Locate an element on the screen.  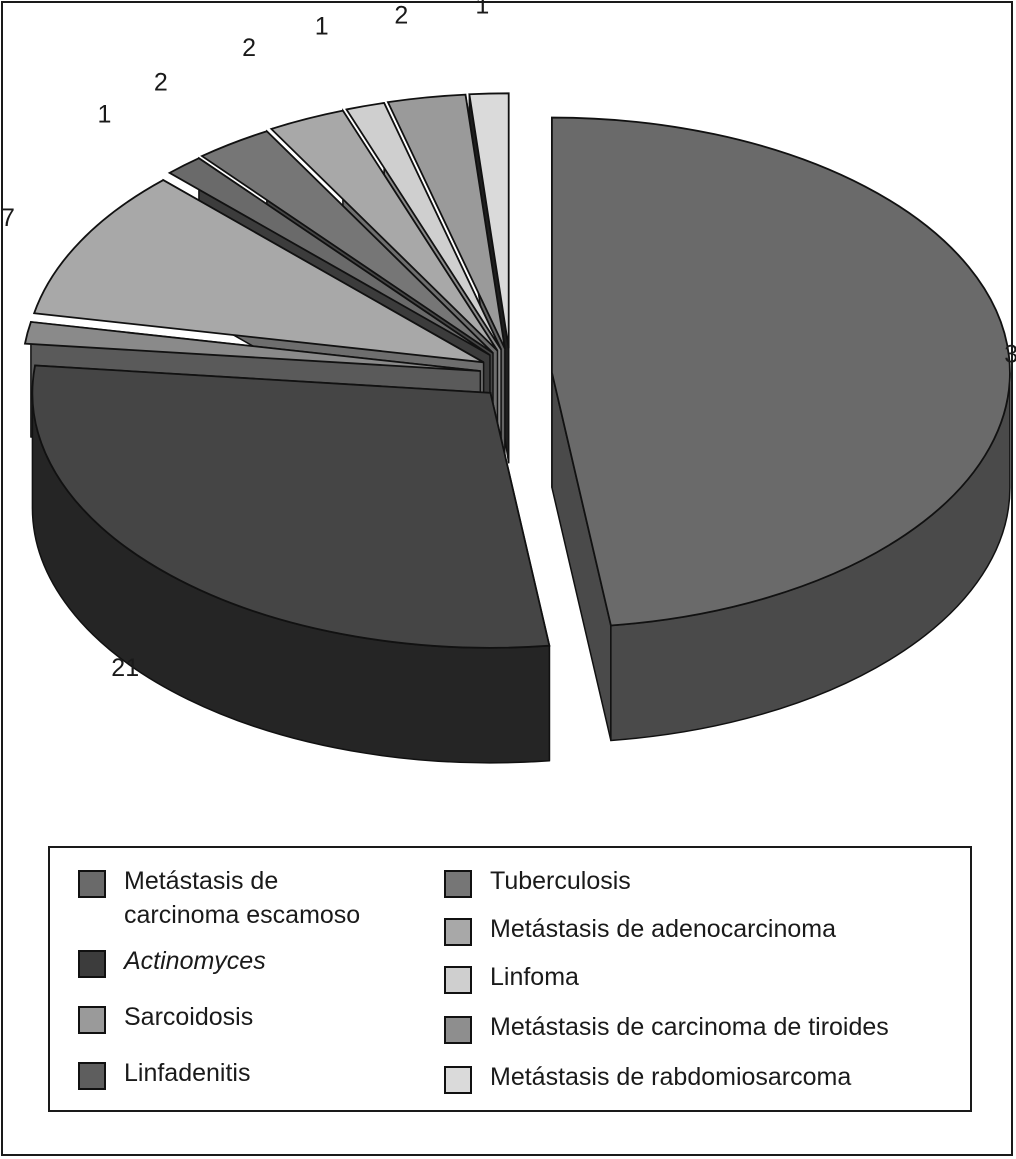
slice-1-top is located at coordinates (291, 506).